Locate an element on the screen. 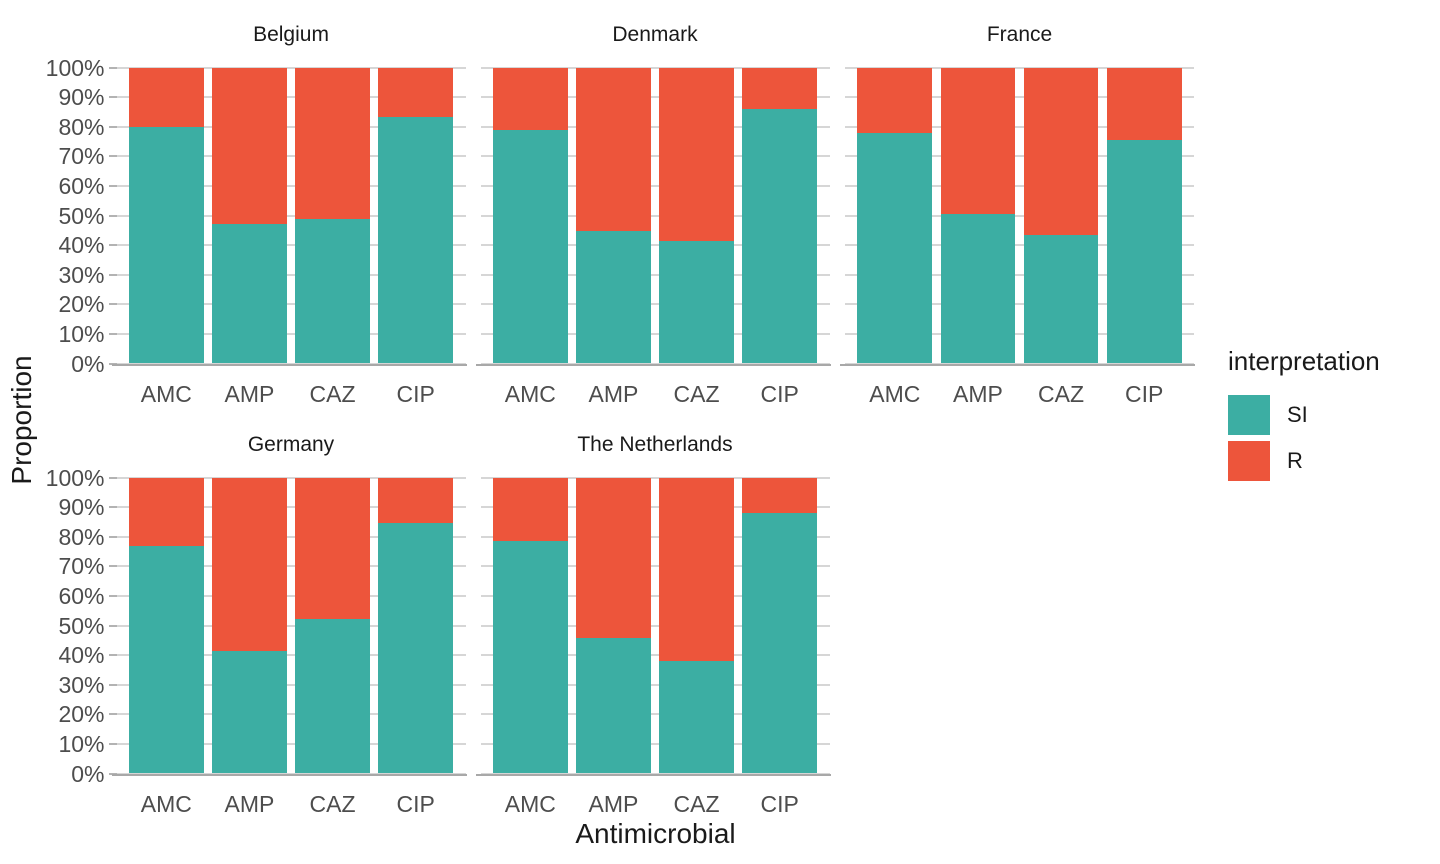  legend-item-label: SI is located at coordinates (1297, 414).